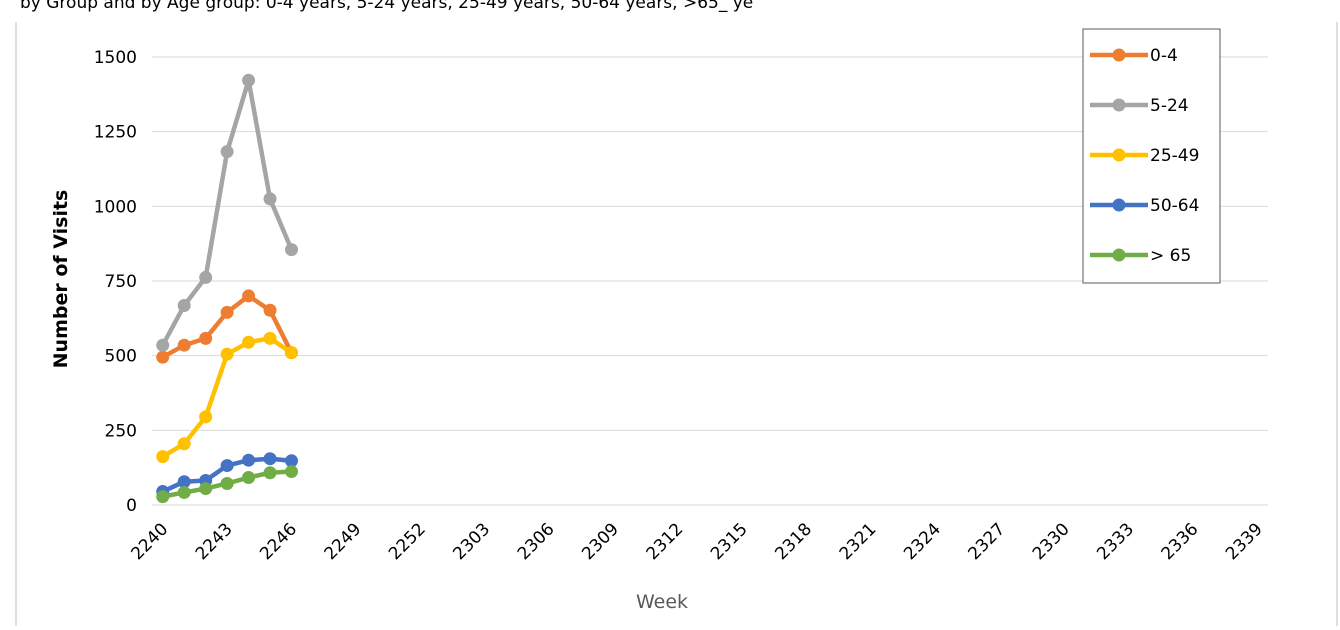 This screenshot has width=1340, height=630. I want to click on legend-label: > 65, so click(1170, 256).